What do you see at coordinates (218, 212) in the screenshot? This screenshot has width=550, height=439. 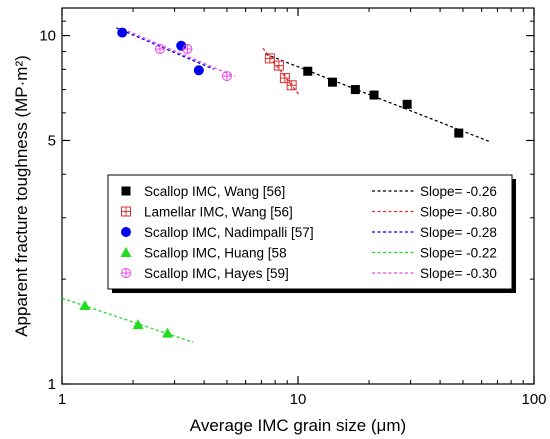 I see `legend-label-series-1: Lamellar IMC, Wang [56]` at bounding box center [218, 212].